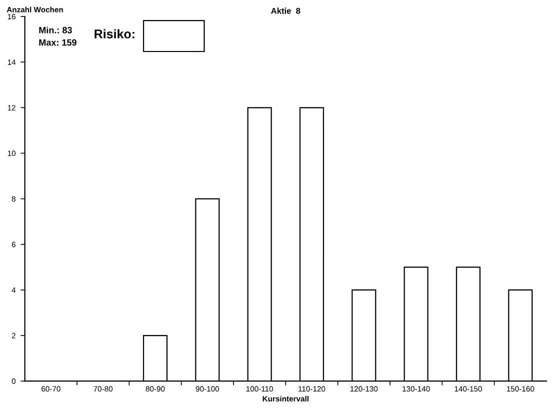  Describe the element at coordinates (57, 42) in the screenshot. I see `annotation: Max: 159` at that location.